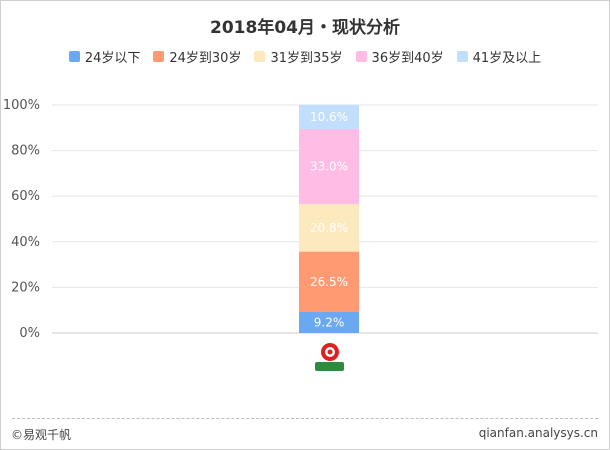 Image resolution: width=610 pixels, height=450 pixels. What do you see at coordinates (205, 58) in the screenshot?
I see `legend-label-1: 24岁到30岁` at bounding box center [205, 58].